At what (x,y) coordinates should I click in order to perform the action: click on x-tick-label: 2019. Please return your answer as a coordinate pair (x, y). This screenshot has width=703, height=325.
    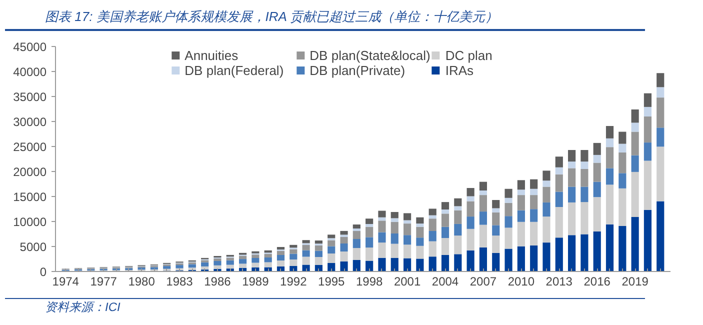
    Looking at the image, I should click on (635, 281).